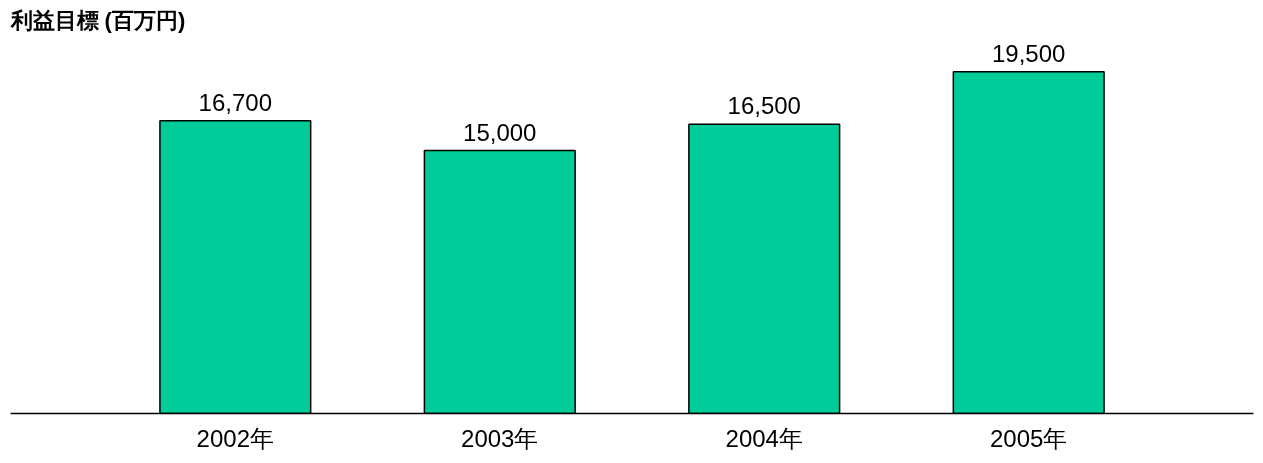 Image resolution: width=1263 pixels, height=463 pixels. I want to click on chart-title: 利益目標 (百万円), so click(97, 20).